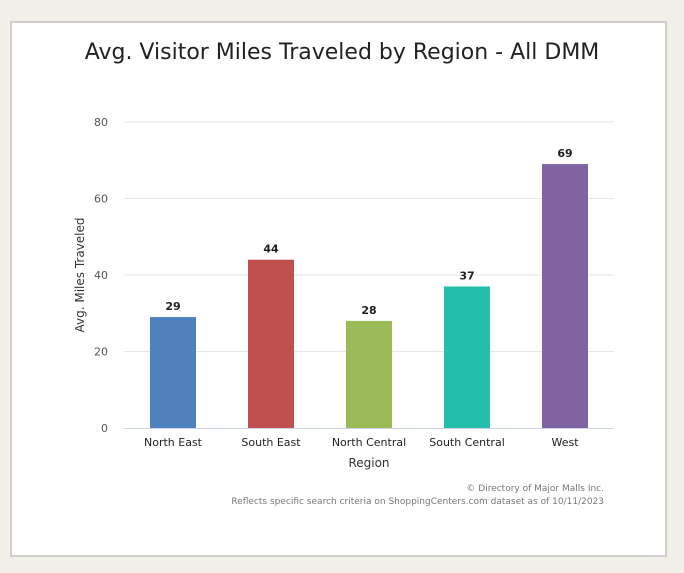 The width and height of the screenshot is (684, 573). I want to click on y-tick-label: 0, so click(104, 428).